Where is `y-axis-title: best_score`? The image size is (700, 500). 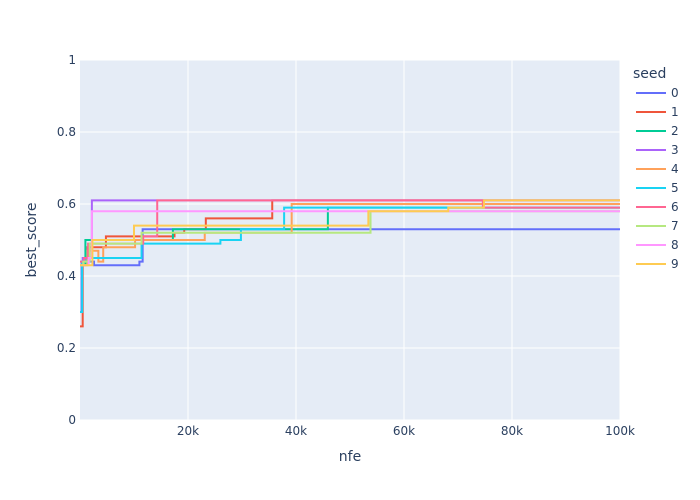 y-axis-title: best_score is located at coordinates (32, 240).